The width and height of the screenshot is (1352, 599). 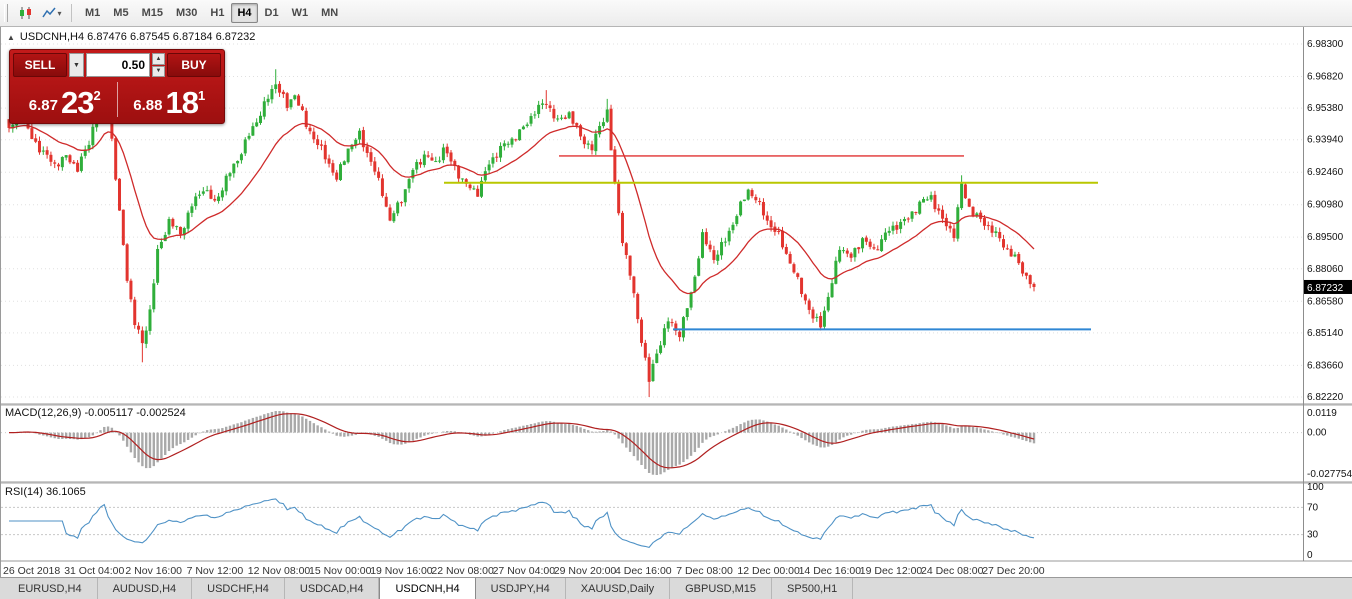 What do you see at coordinates (1322, 413) in the screenshot?
I see `svg-text: 0.0119` at bounding box center [1322, 413].